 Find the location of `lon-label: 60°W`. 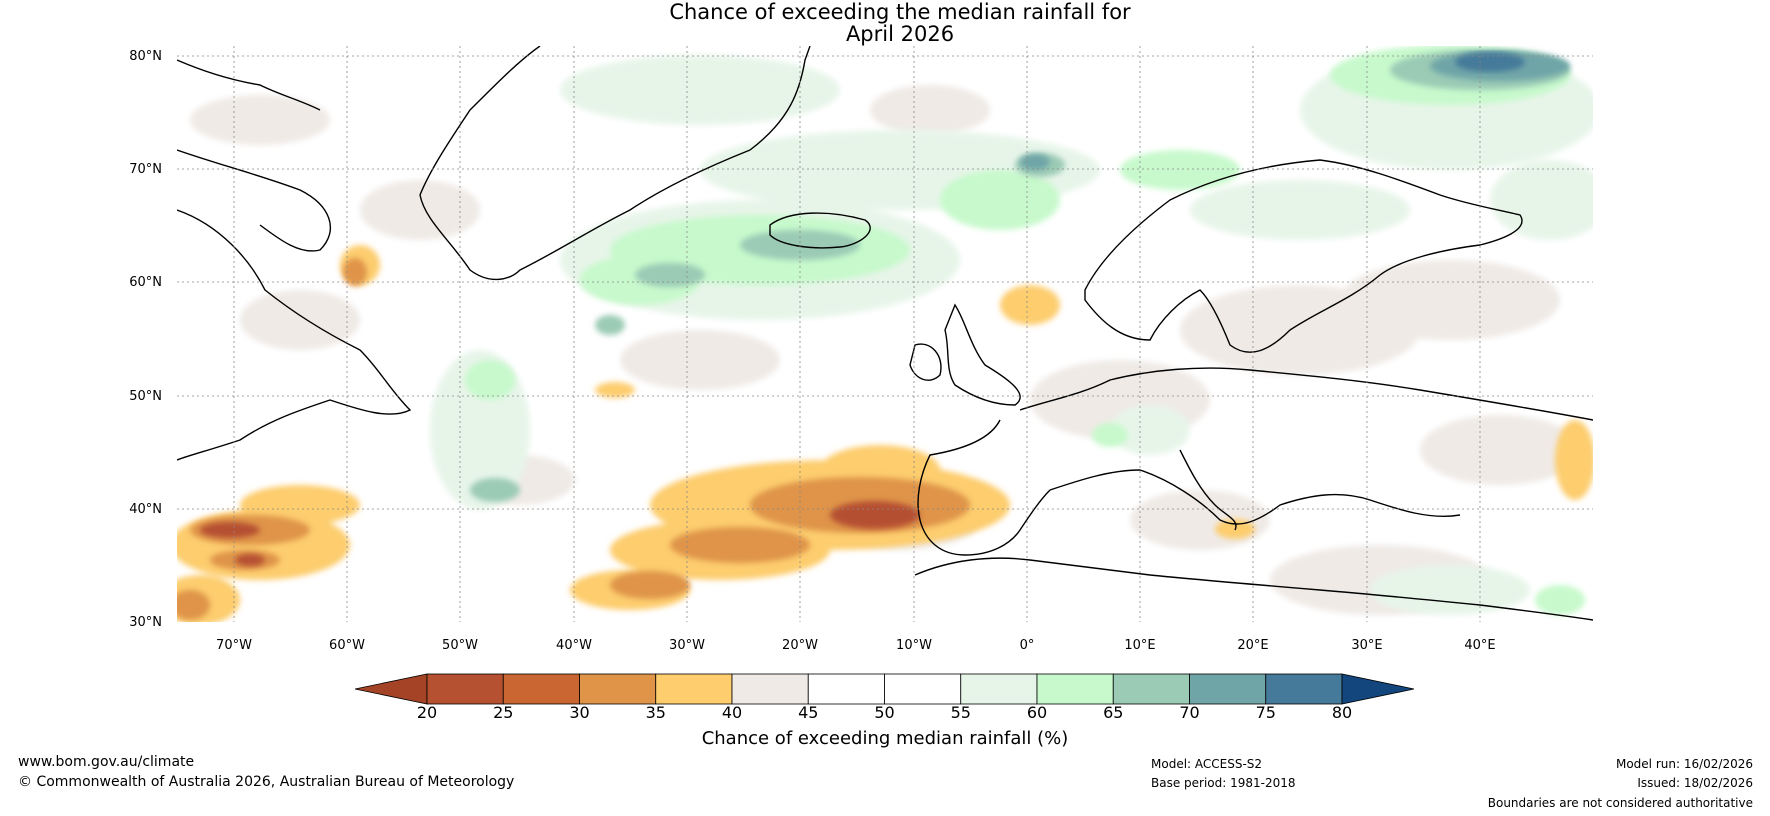

lon-label: 60°W is located at coordinates (347, 645).